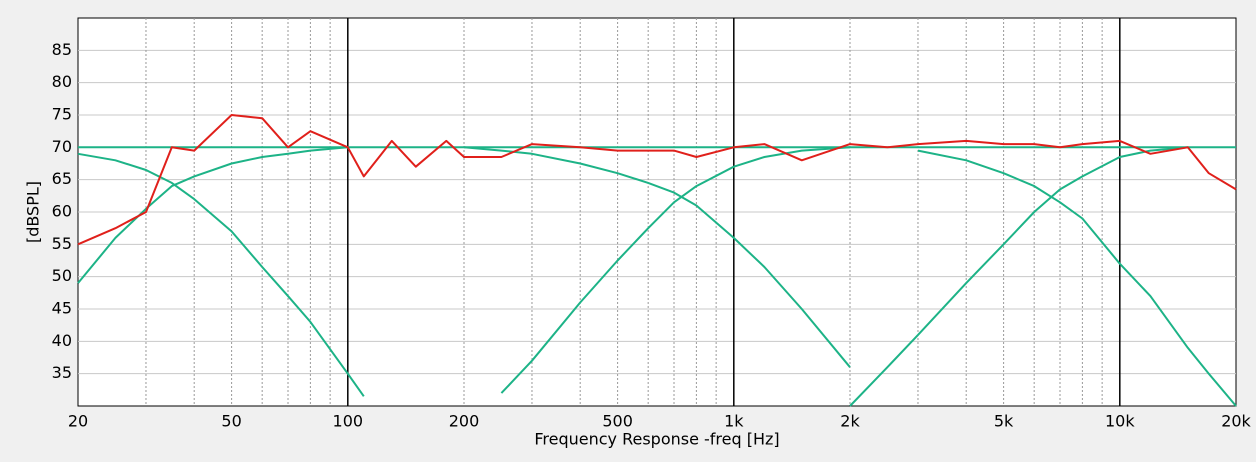 The height and width of the screenshot is (462, 1256). Describe the element at coordinates (62, 372) in the screenshot. I see `y-tick-label: 35` at that location.